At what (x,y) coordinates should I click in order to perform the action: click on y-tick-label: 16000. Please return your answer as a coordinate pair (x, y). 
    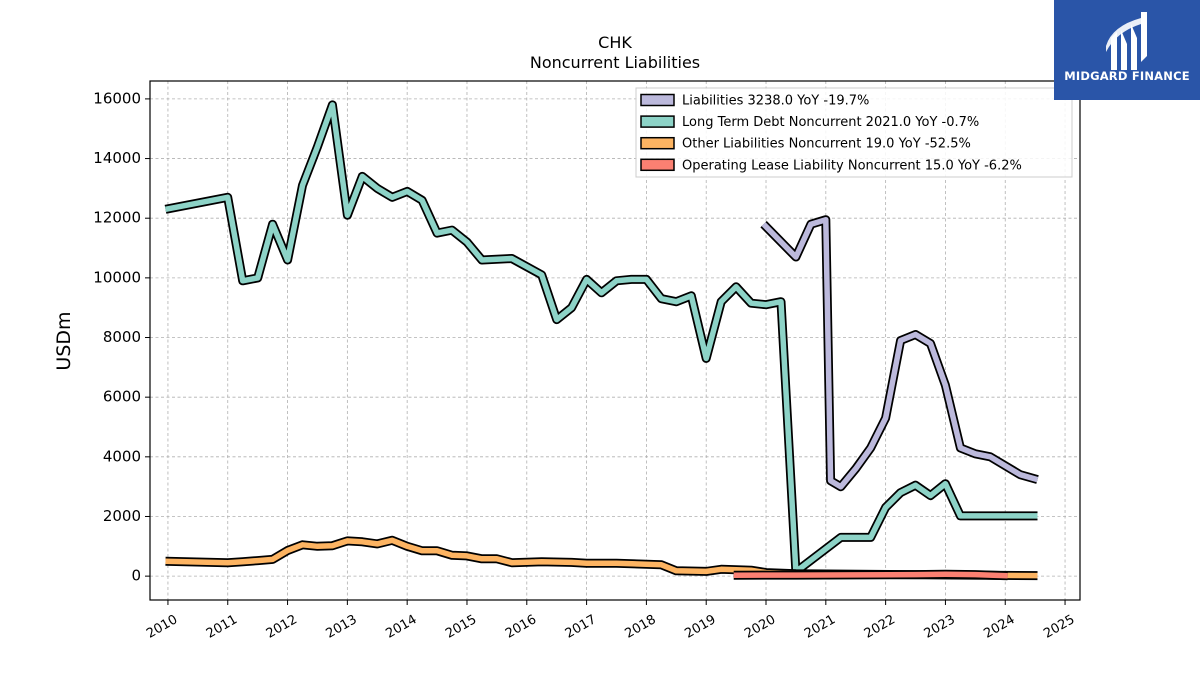
    Looking at the image, I should click on (117, 98).